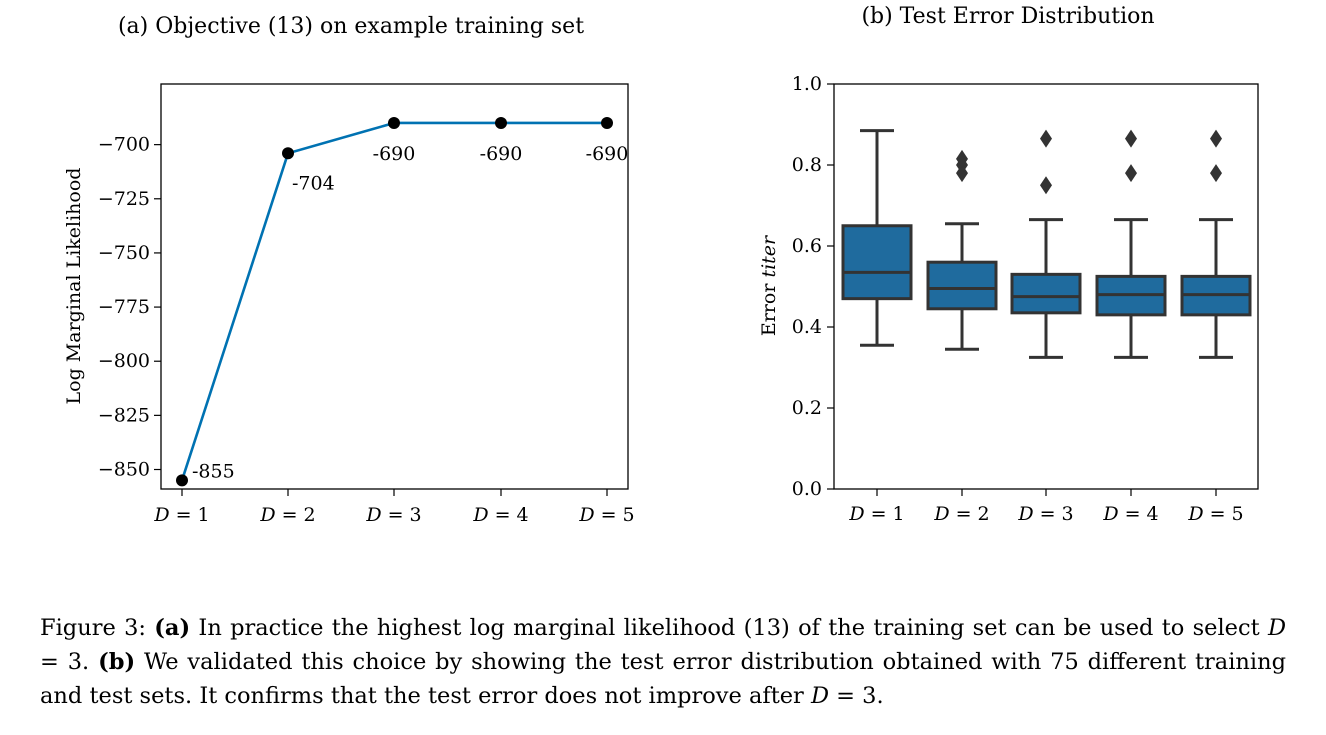 This screenshot has width=1326, height=735. What do you see at coordinates (856, 696) in the screenshot?
I see `caption-b-text-2: = 3.` at bounding box center [856, 696].